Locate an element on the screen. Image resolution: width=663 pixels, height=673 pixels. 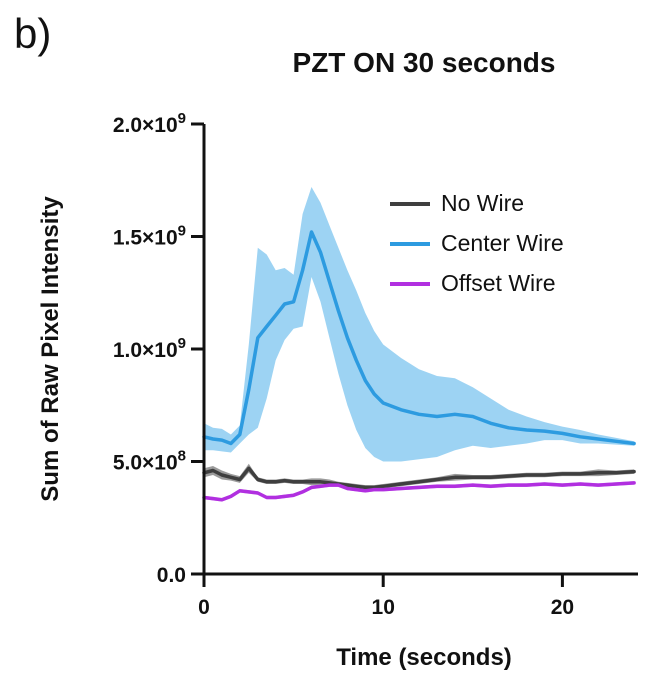
x-axis-ticks: 0 10 20 is located at coordinates (386, 596).